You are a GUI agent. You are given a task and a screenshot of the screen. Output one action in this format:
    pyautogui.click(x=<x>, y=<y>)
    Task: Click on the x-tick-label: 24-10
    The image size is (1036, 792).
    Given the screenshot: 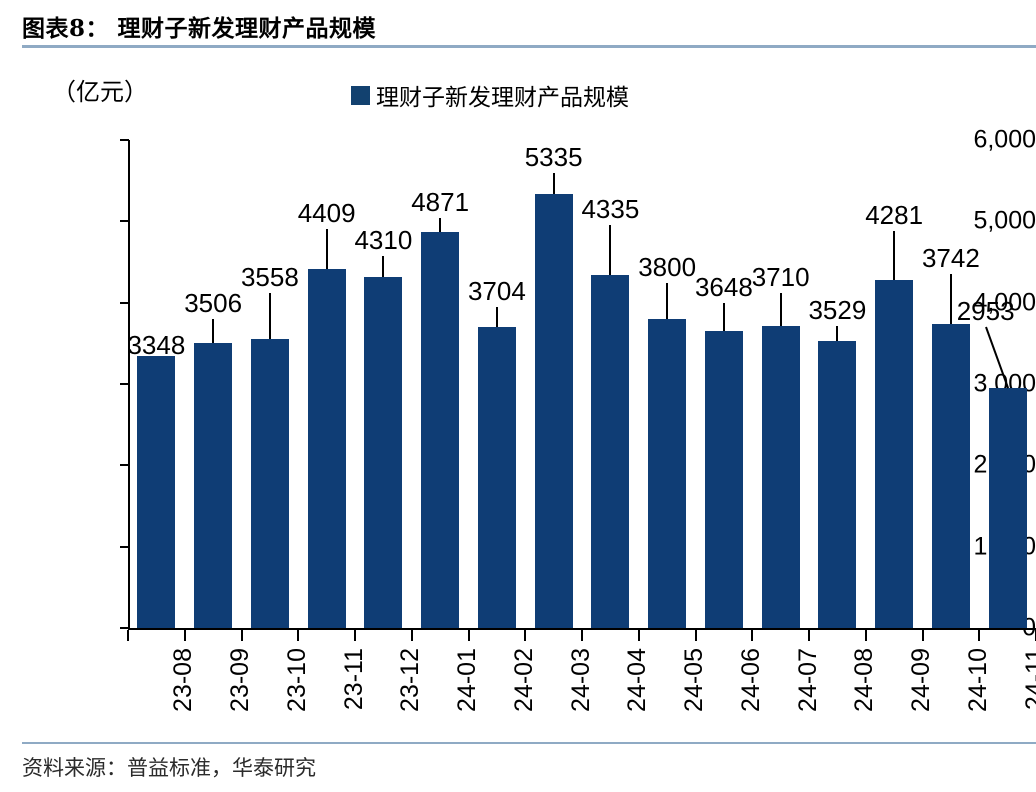 What is the action you would take?
    pyautogui.click(x=977, y=680)
    